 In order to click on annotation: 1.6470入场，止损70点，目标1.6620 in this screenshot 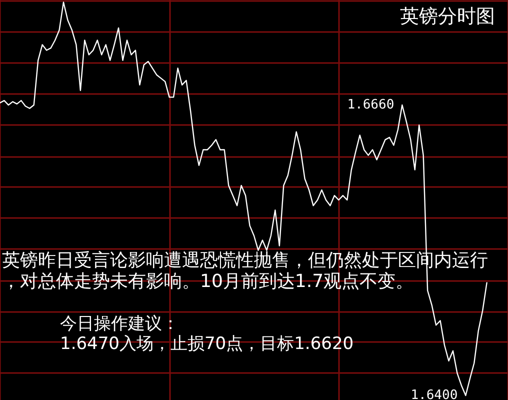, I will do `click(207, 344)`.